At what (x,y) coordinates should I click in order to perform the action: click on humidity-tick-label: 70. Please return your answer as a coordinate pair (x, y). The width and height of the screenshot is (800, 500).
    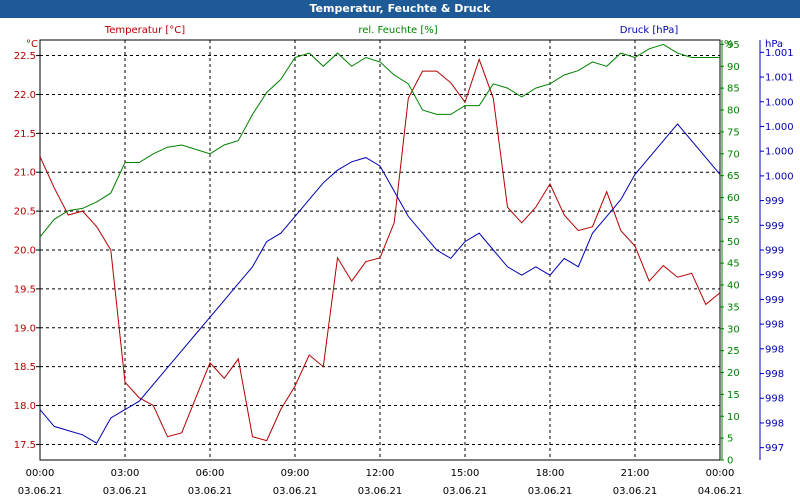
    Looking at the image, I should click on (733, 154).